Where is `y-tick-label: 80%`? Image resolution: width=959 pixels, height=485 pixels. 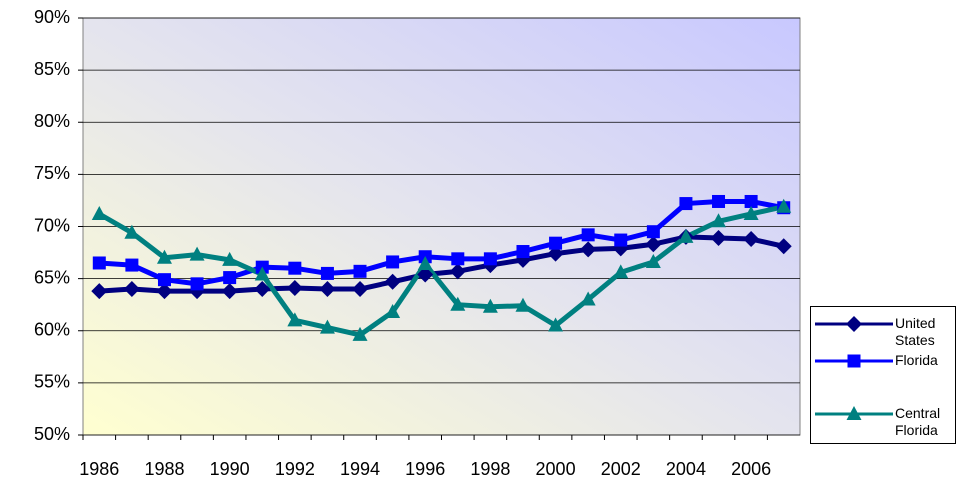
y-tick-label: 80% is located at coordinates (52, 121).